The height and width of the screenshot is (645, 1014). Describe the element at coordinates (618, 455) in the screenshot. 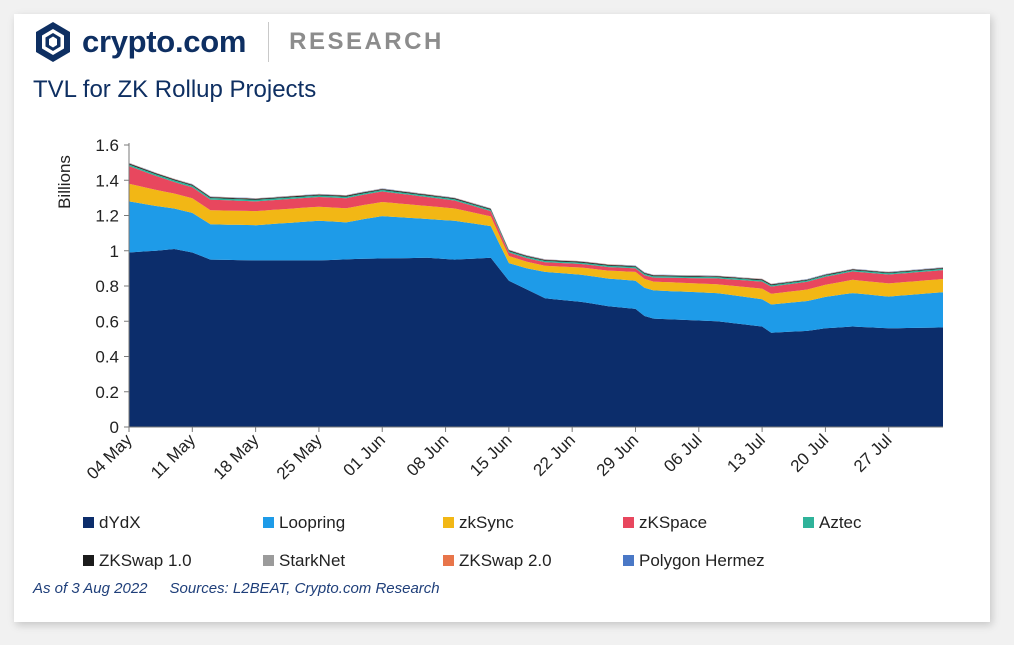

I see `x-tick-label: 29 Jun` at that location.